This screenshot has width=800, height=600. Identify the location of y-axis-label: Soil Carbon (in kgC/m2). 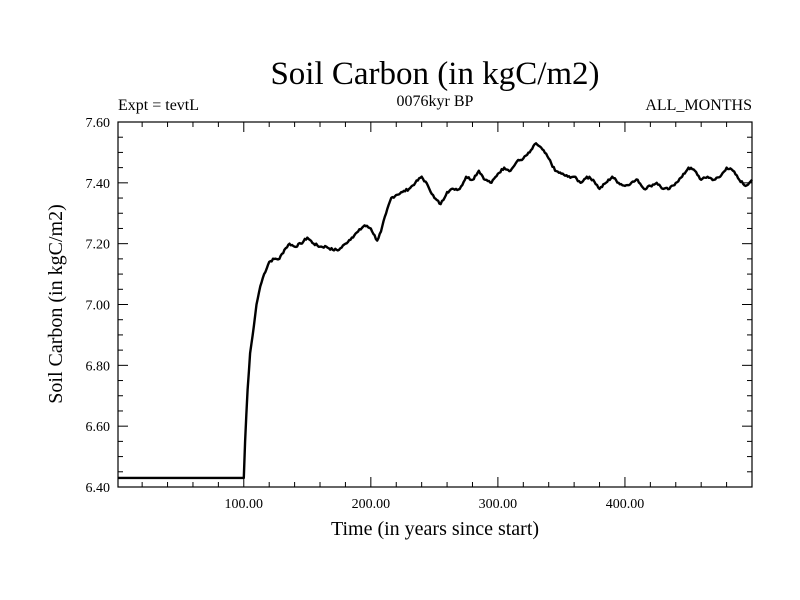
(56, 303).